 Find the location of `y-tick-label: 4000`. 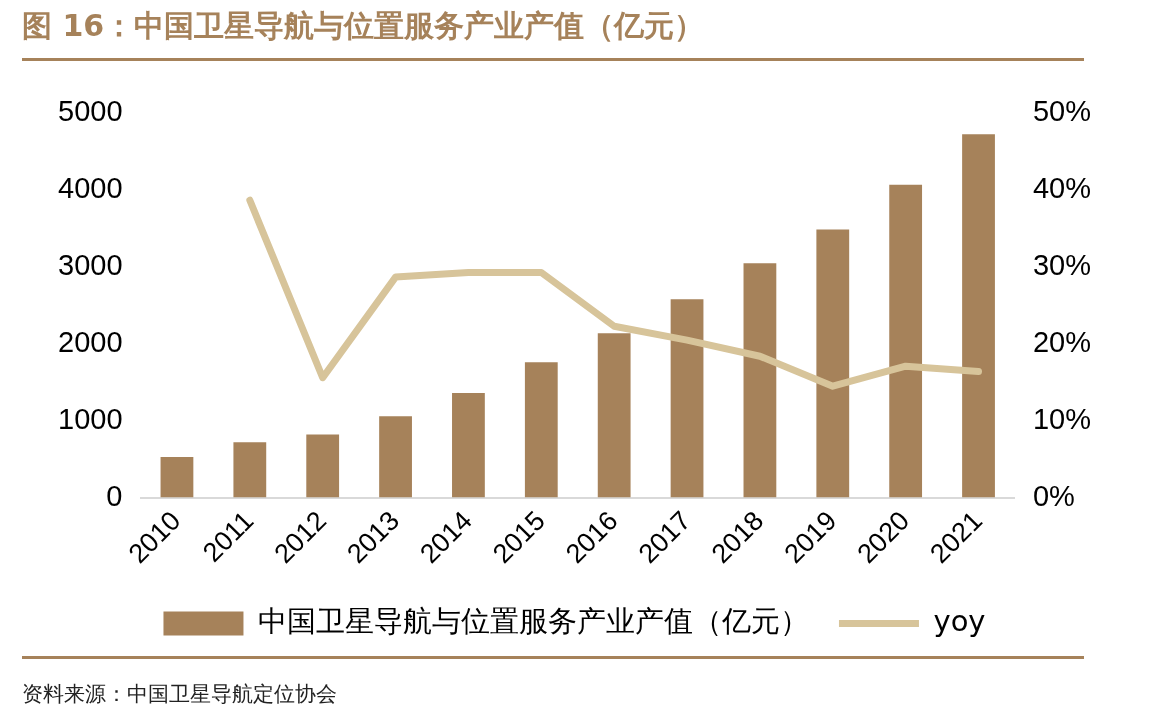

y-tick-label: 4000 is located at coordinates (90, 188).